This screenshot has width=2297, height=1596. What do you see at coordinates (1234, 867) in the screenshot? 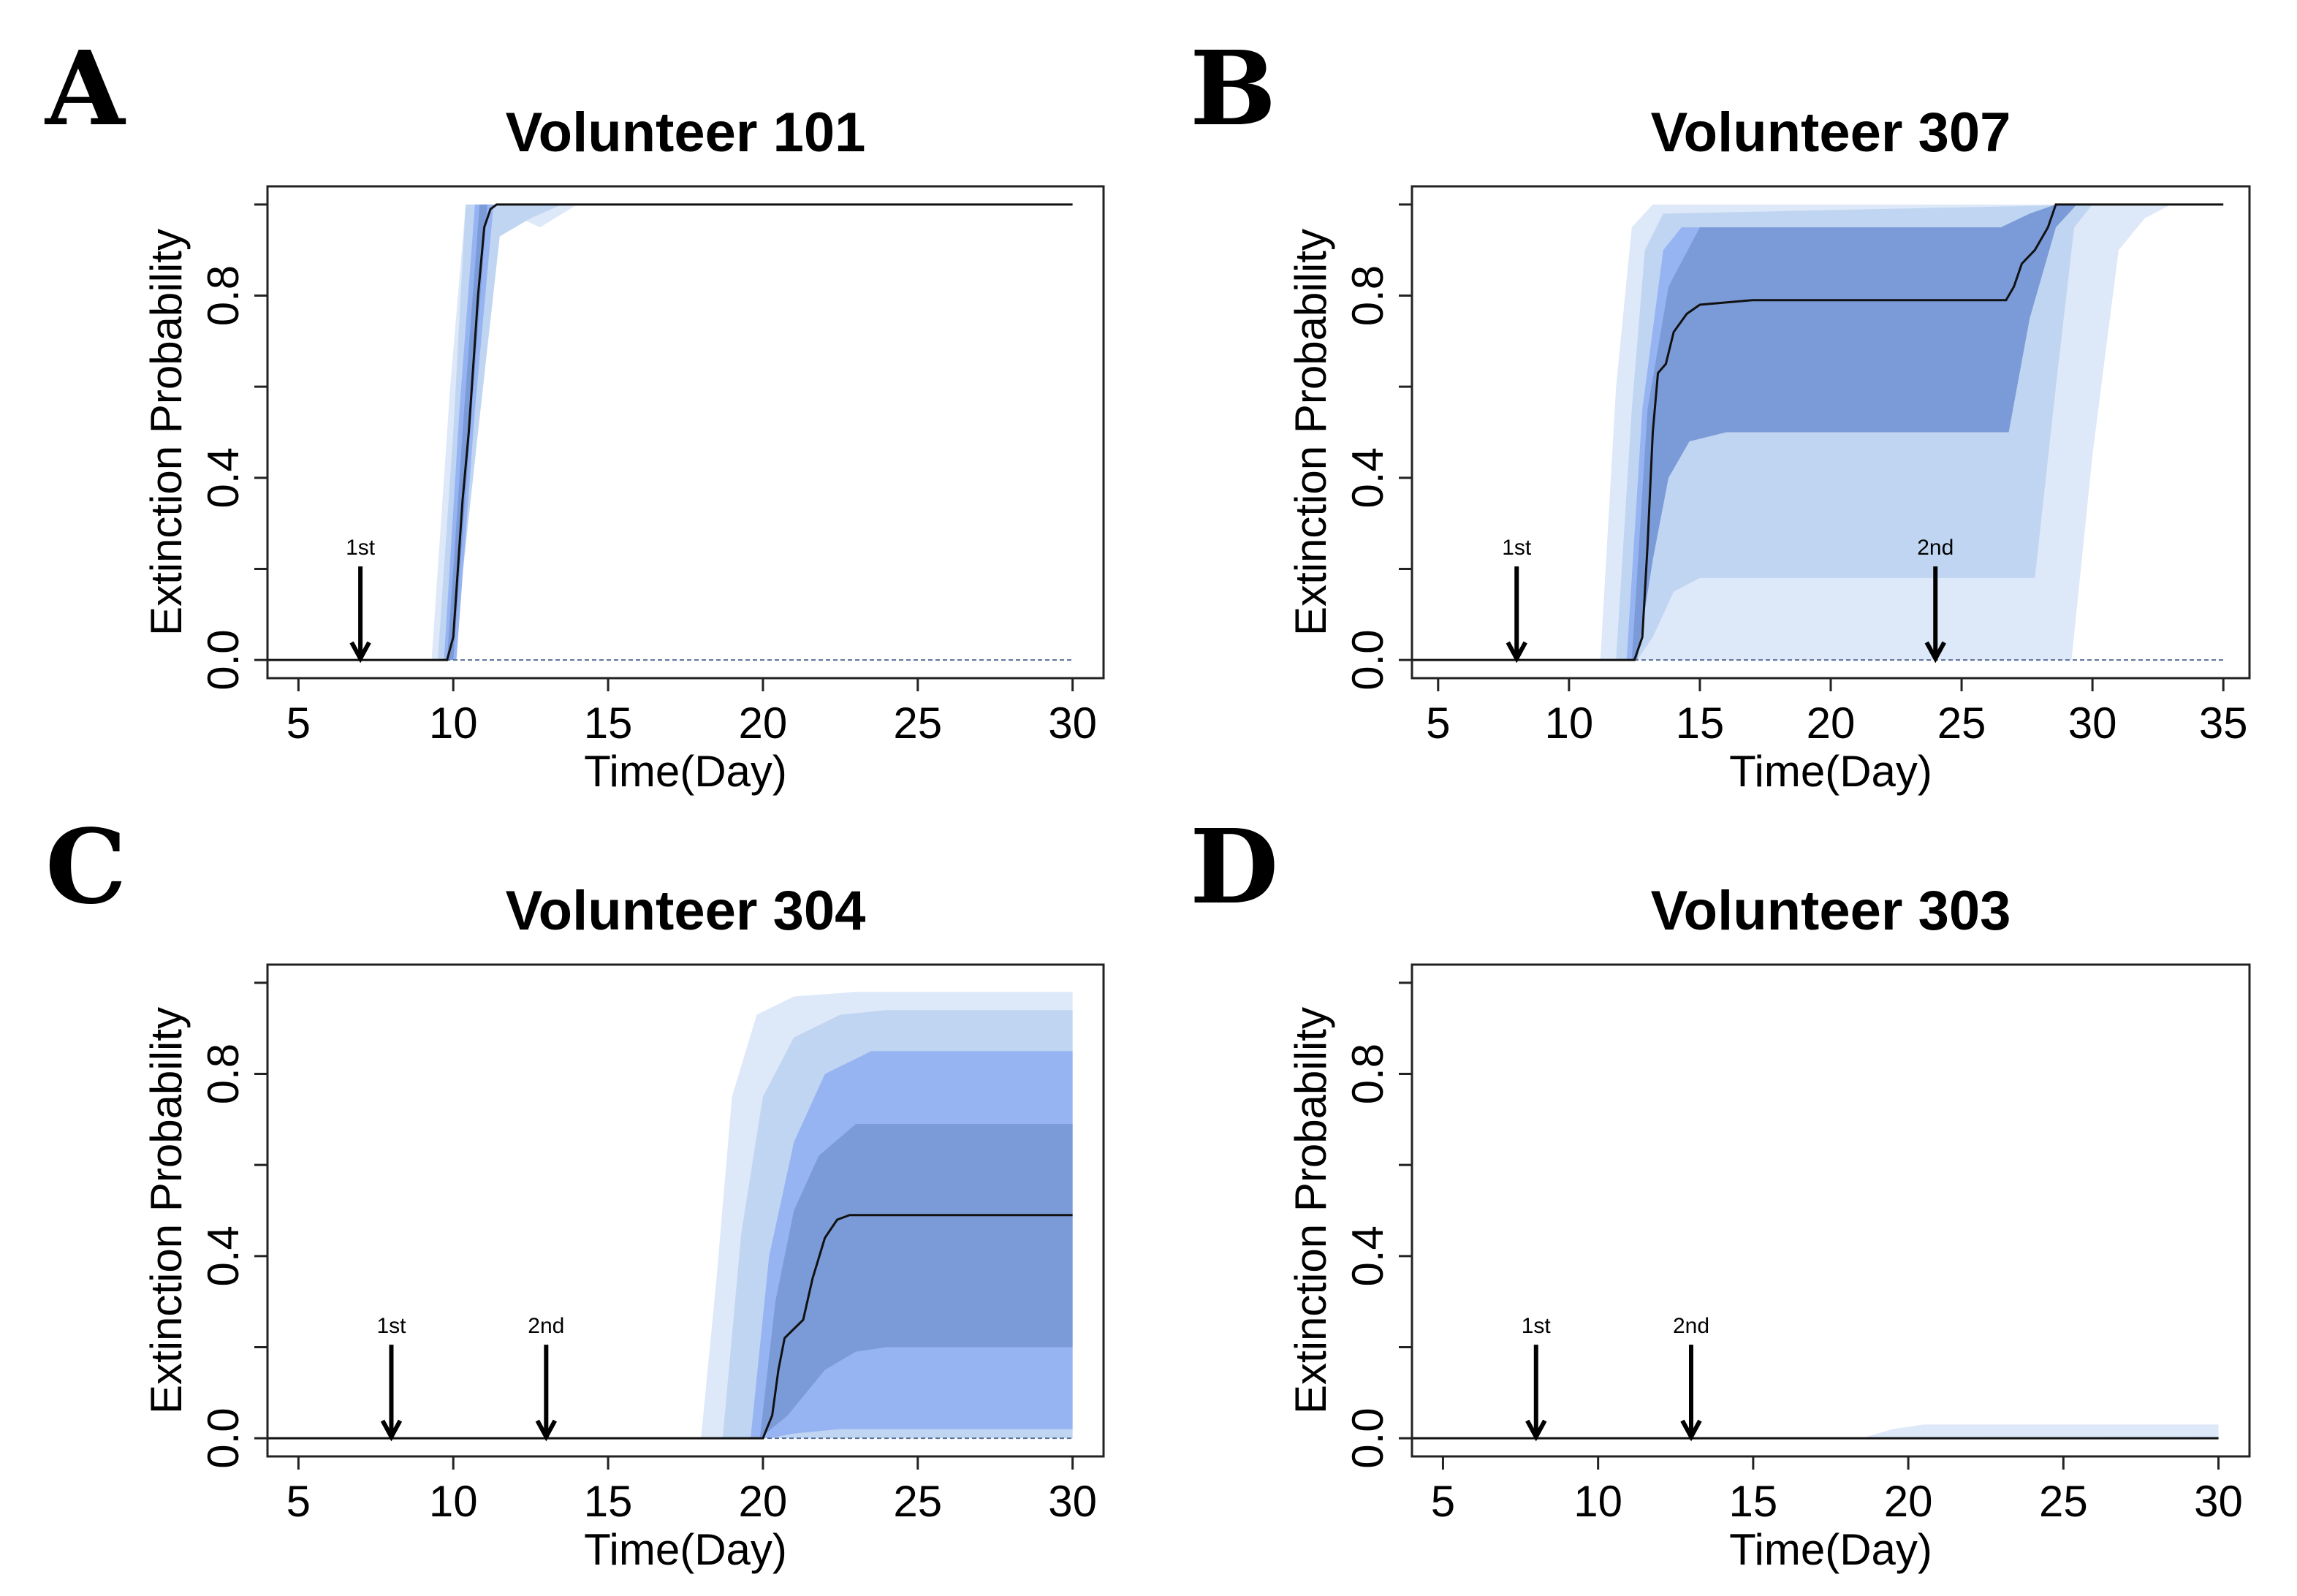
I see `panel-letter: D` at bounding box center [1234, 867].